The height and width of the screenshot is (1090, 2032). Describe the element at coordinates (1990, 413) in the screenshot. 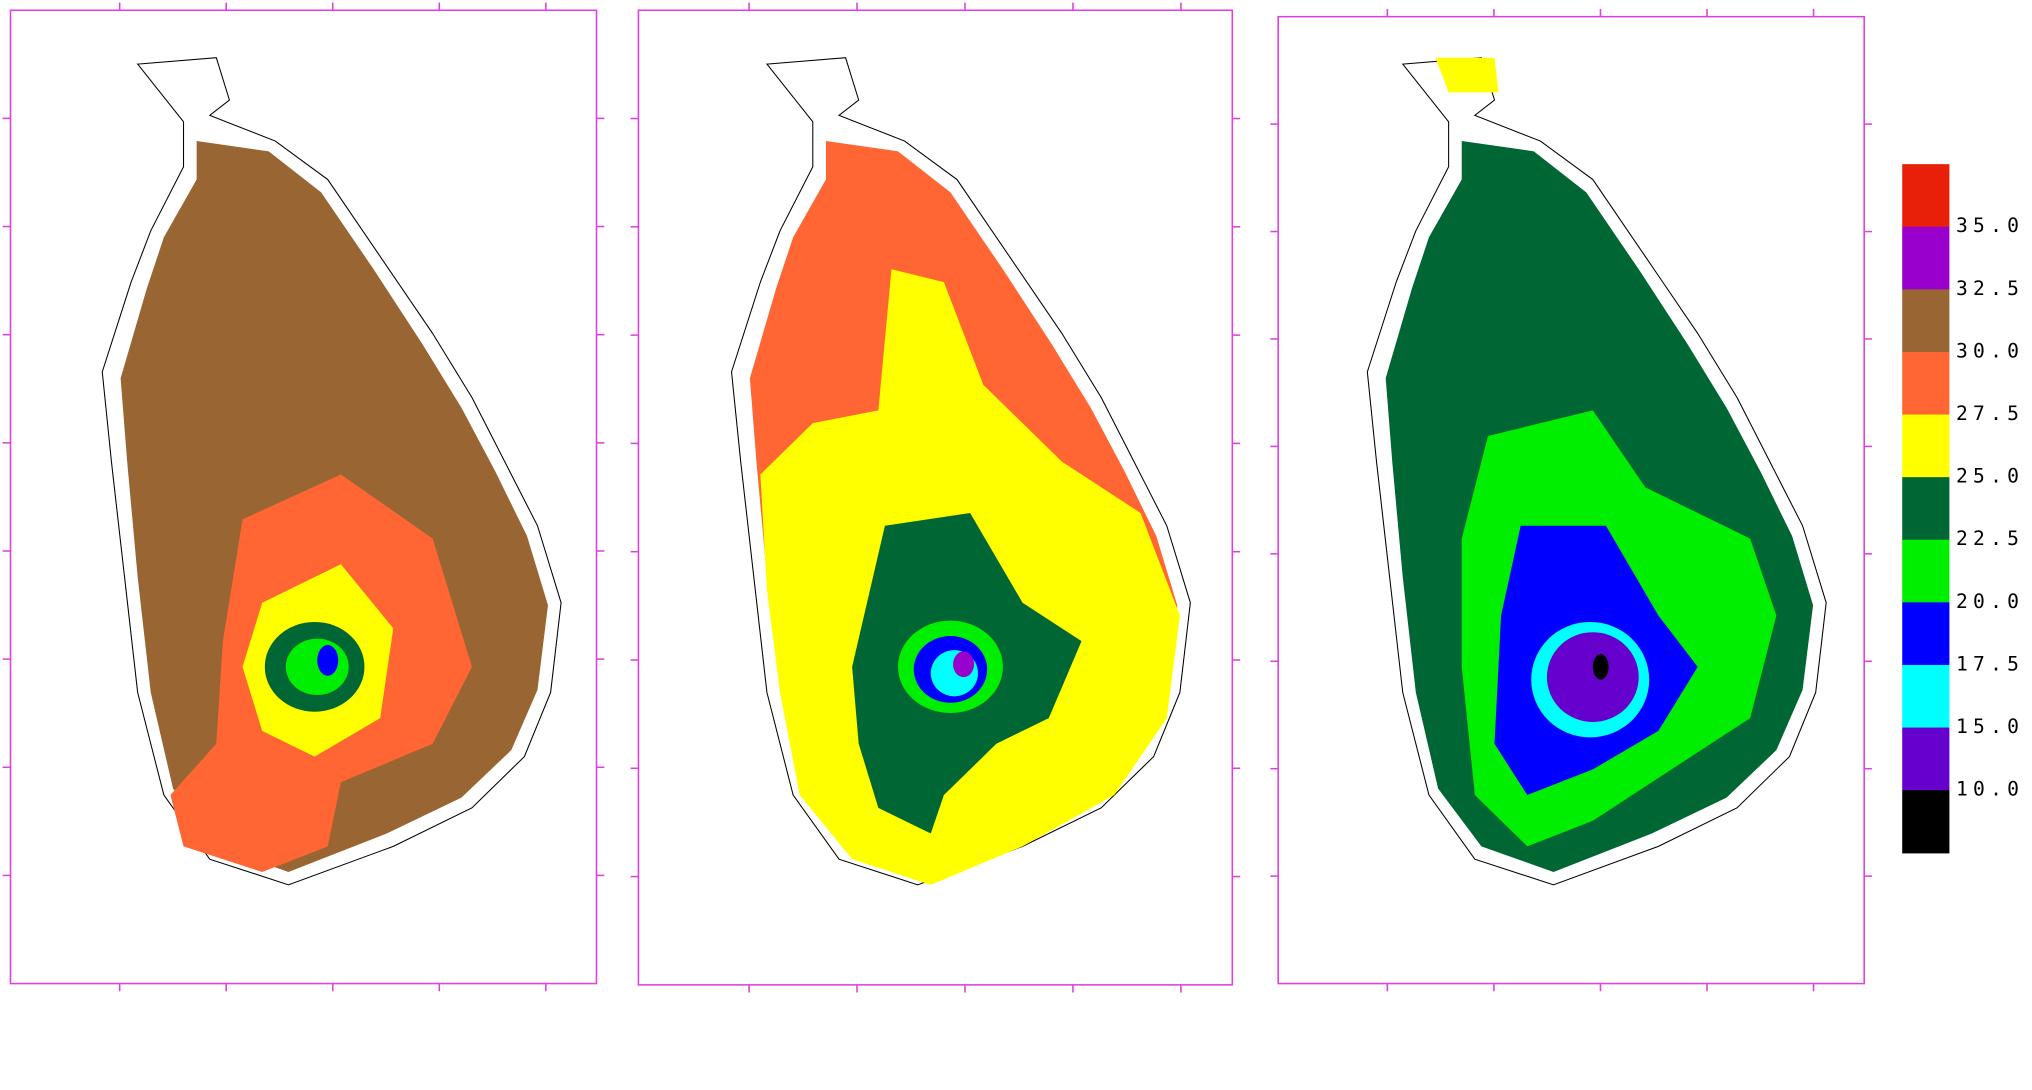

I see `legend-label: 27.5` at that location.